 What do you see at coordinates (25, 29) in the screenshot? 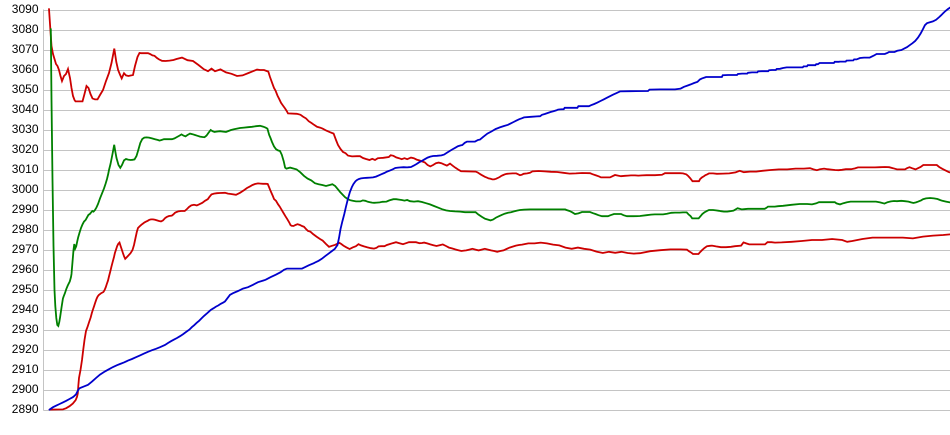
I see `svg-text: 3080` at bounding box center [25, 29].